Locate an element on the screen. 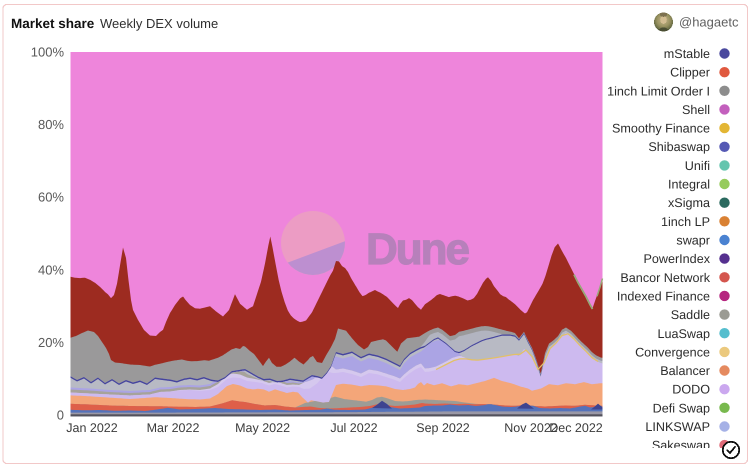  svg-text: 80% is located at coordinates (51, 124).